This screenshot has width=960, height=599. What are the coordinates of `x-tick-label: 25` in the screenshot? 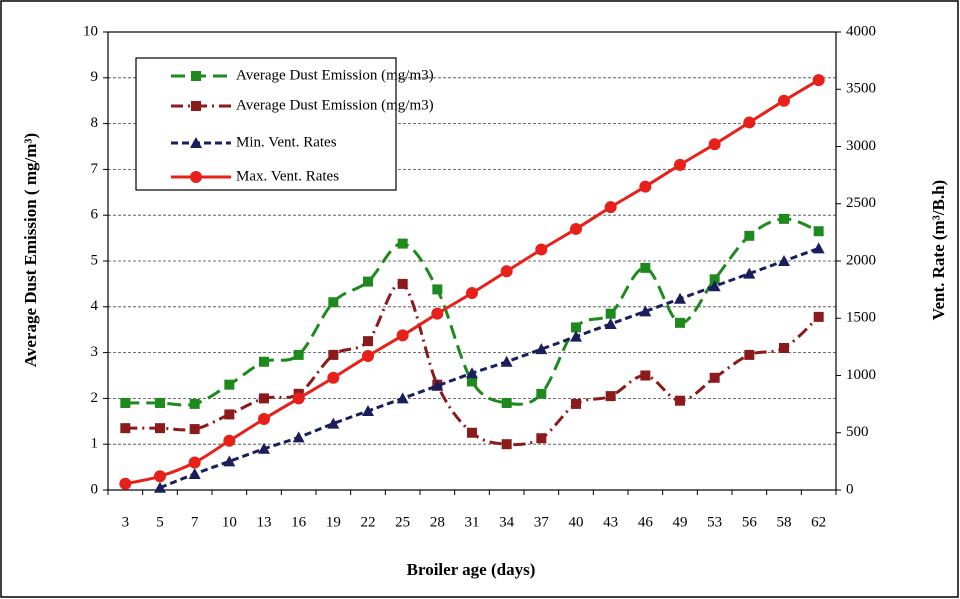 It's located at (402, 522).